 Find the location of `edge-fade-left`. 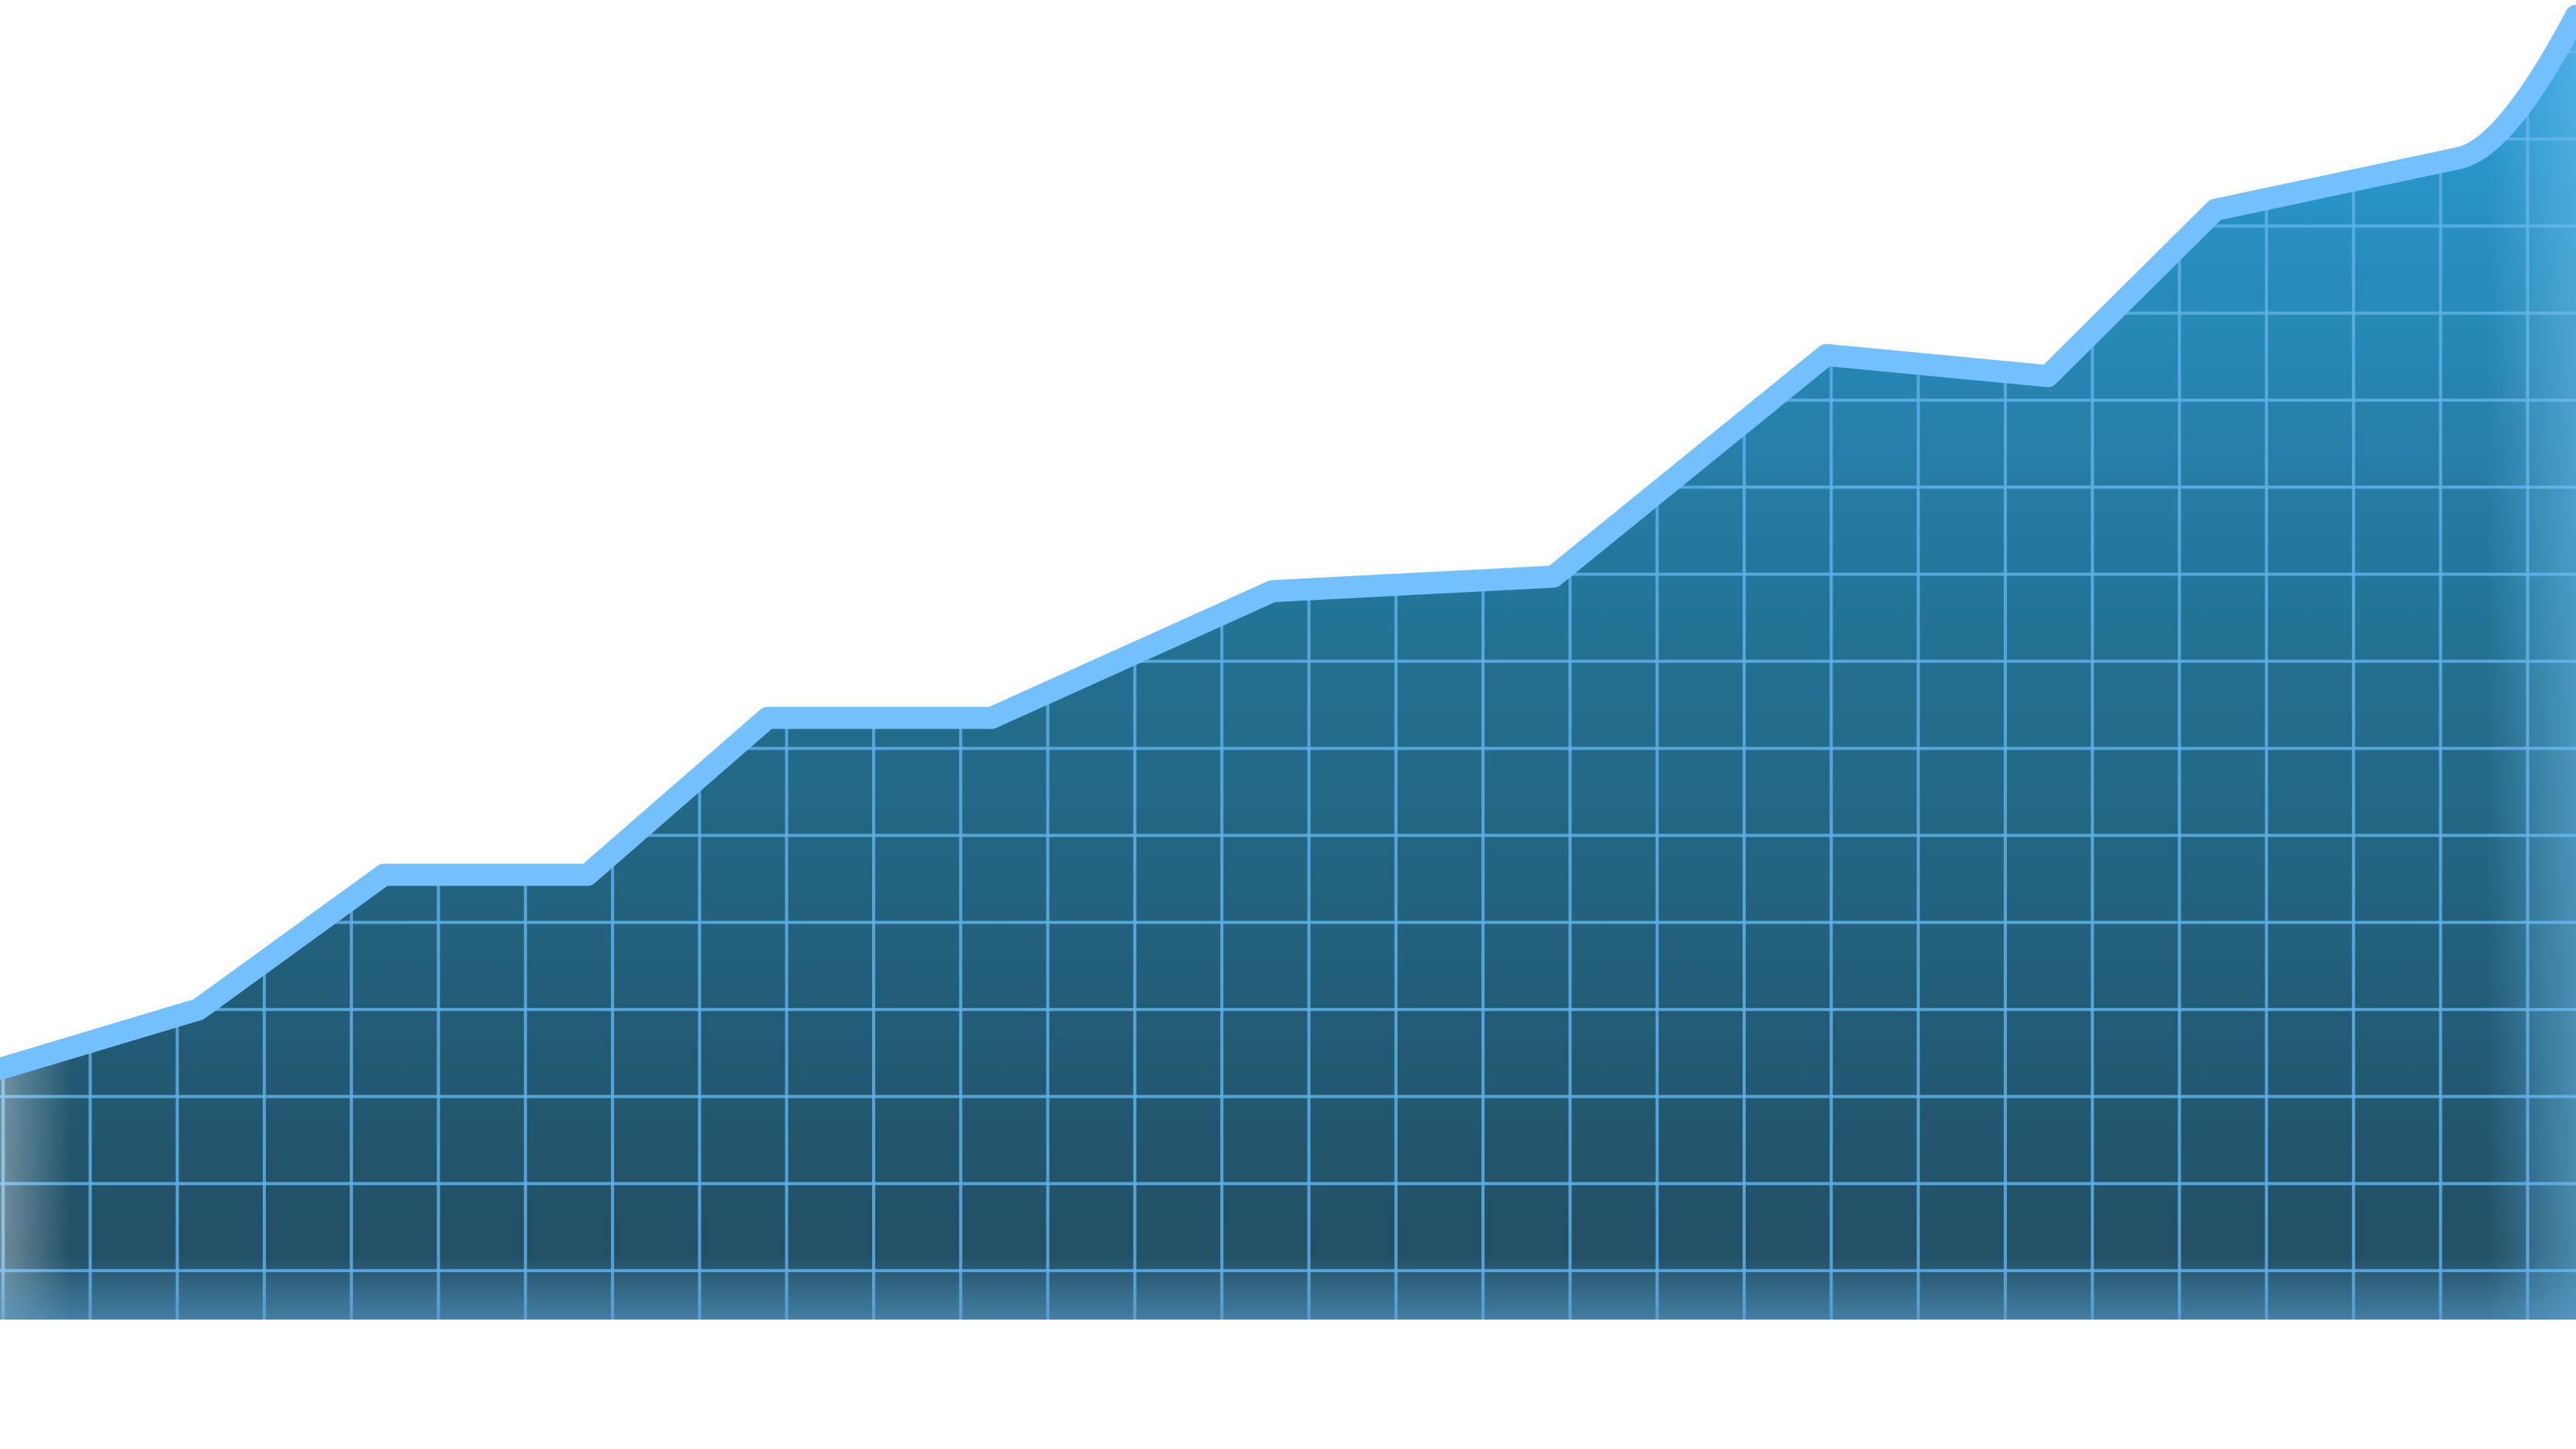

edge-fade-left is located at coordinates (35, 668).